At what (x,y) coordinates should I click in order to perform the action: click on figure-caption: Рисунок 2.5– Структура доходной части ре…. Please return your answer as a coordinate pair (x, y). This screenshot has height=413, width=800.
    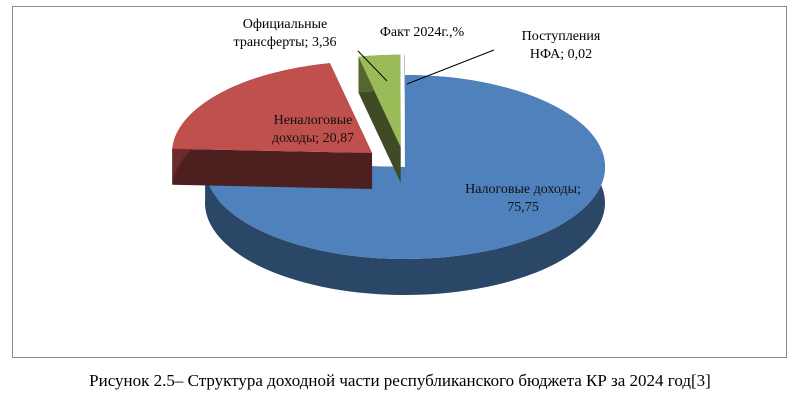
    Looking at the image, I should click on (400, 380).